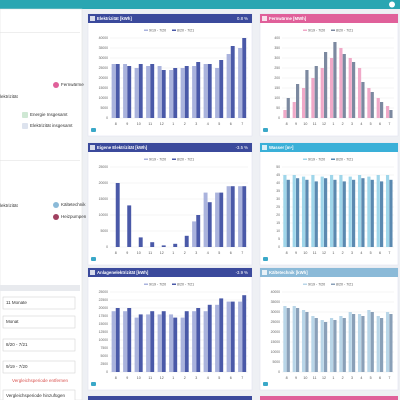  Describe the element at coordinates (333, 253) in the screenshot. I see `x-tick-label: 1` at that location.